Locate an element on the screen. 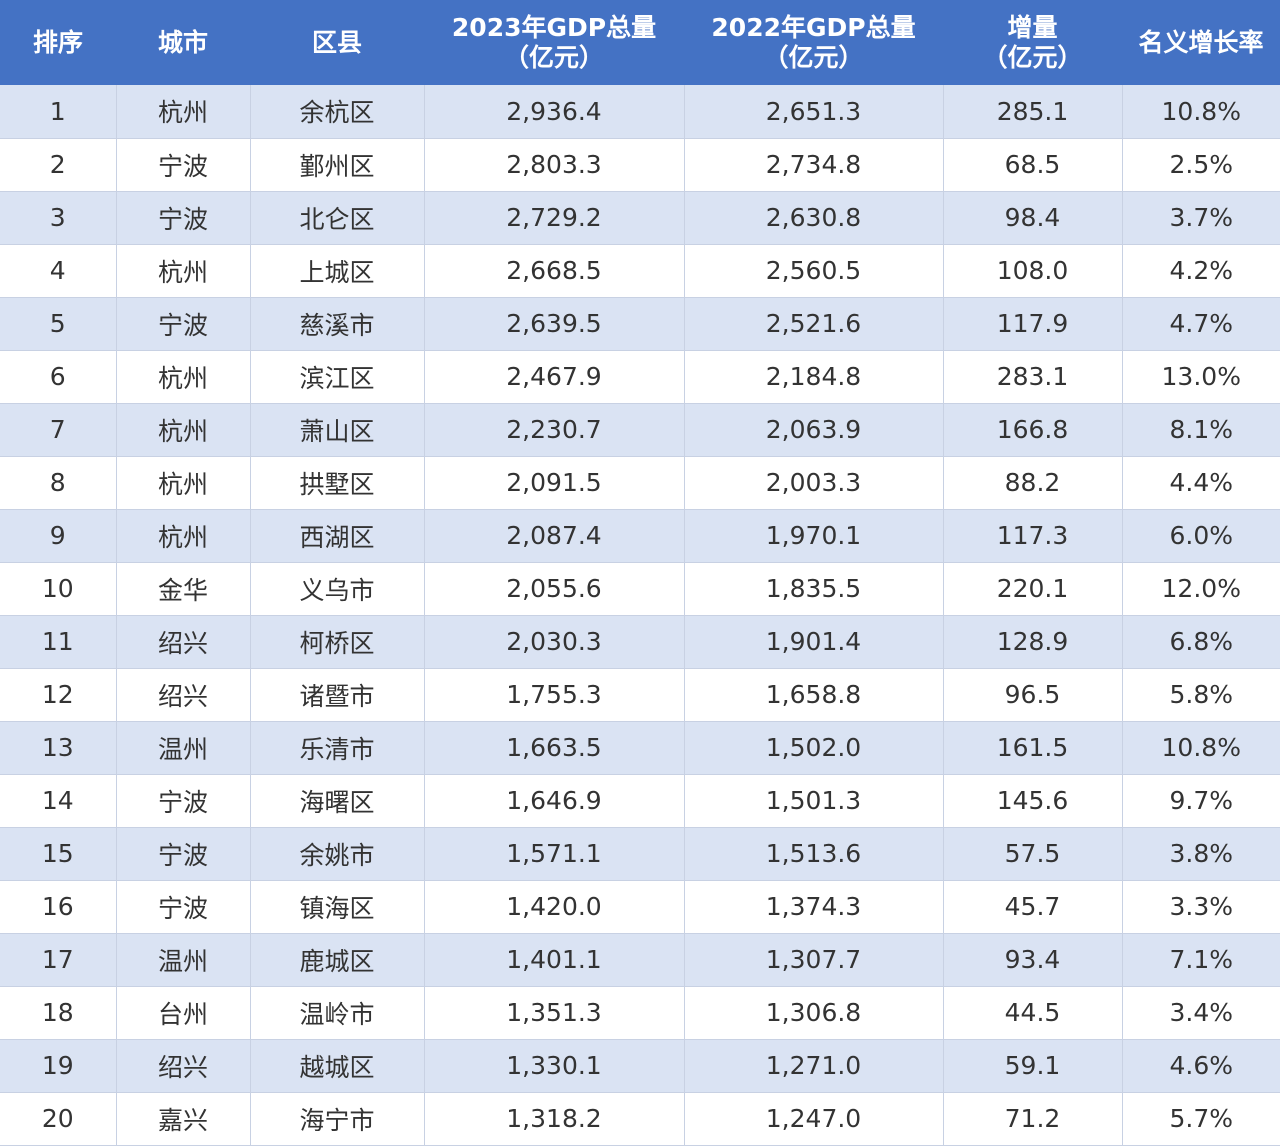  cell-gdp-2023: 1,318.2 is located at coordinates (554, 1119).